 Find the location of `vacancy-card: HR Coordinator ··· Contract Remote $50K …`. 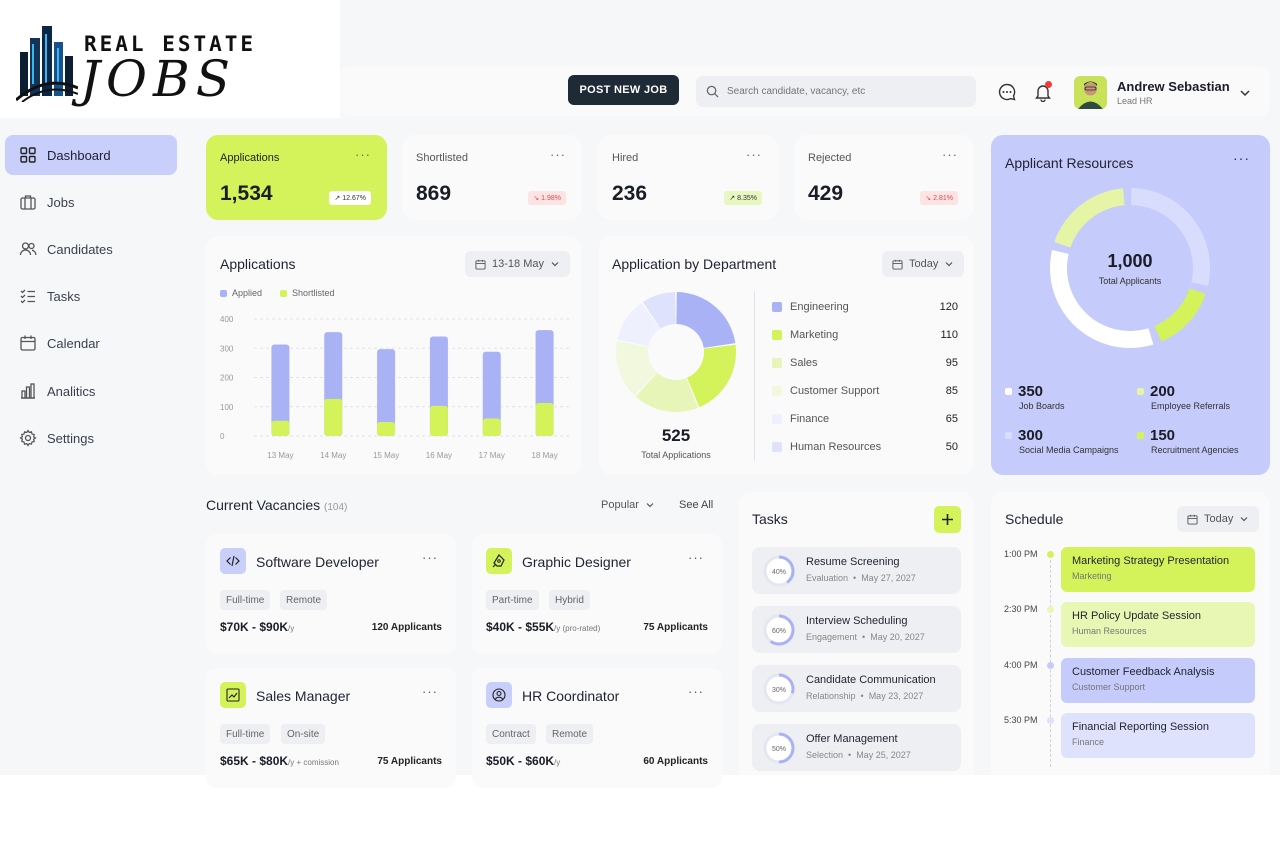

vacancy-card: HR Coordinator ··· Contract Remote $50K … is located at coordinates (597, 728).